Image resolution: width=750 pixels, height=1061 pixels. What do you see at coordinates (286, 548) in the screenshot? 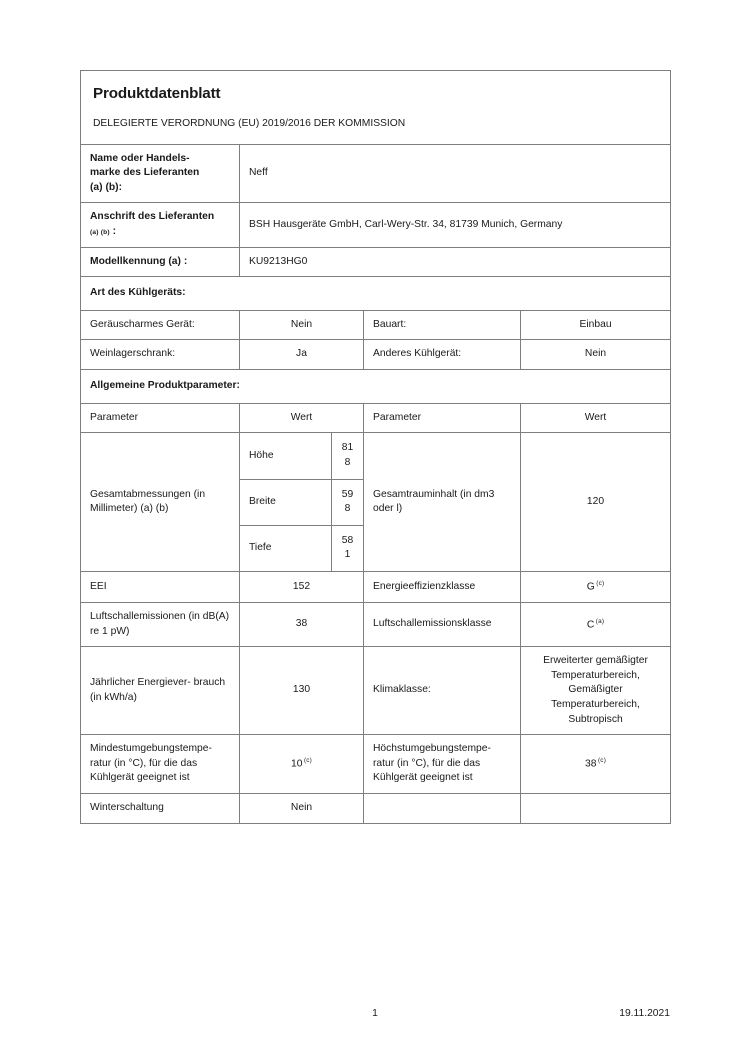
I see `dimension-depth-label: Tiefe` at bounding box center [286, 548].